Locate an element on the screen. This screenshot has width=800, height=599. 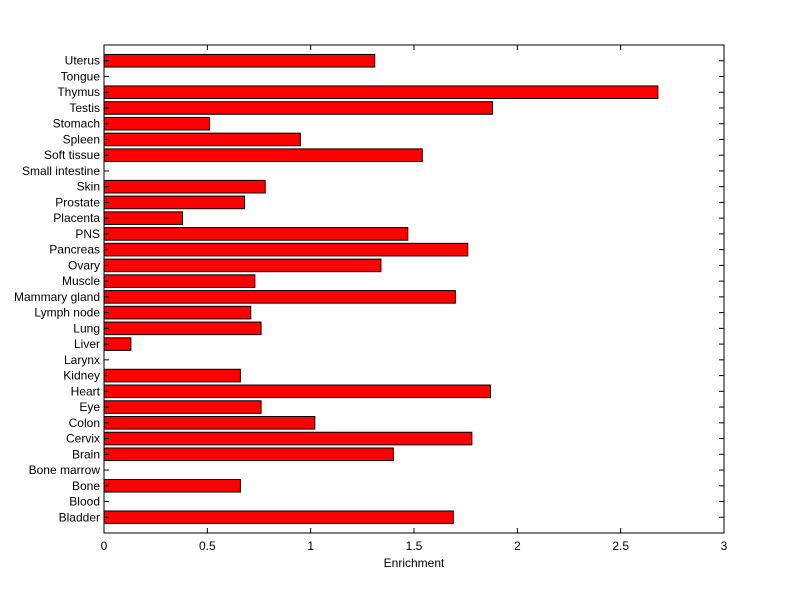
y-tick-label-lung: Lung is located at coordinates (86, 328).